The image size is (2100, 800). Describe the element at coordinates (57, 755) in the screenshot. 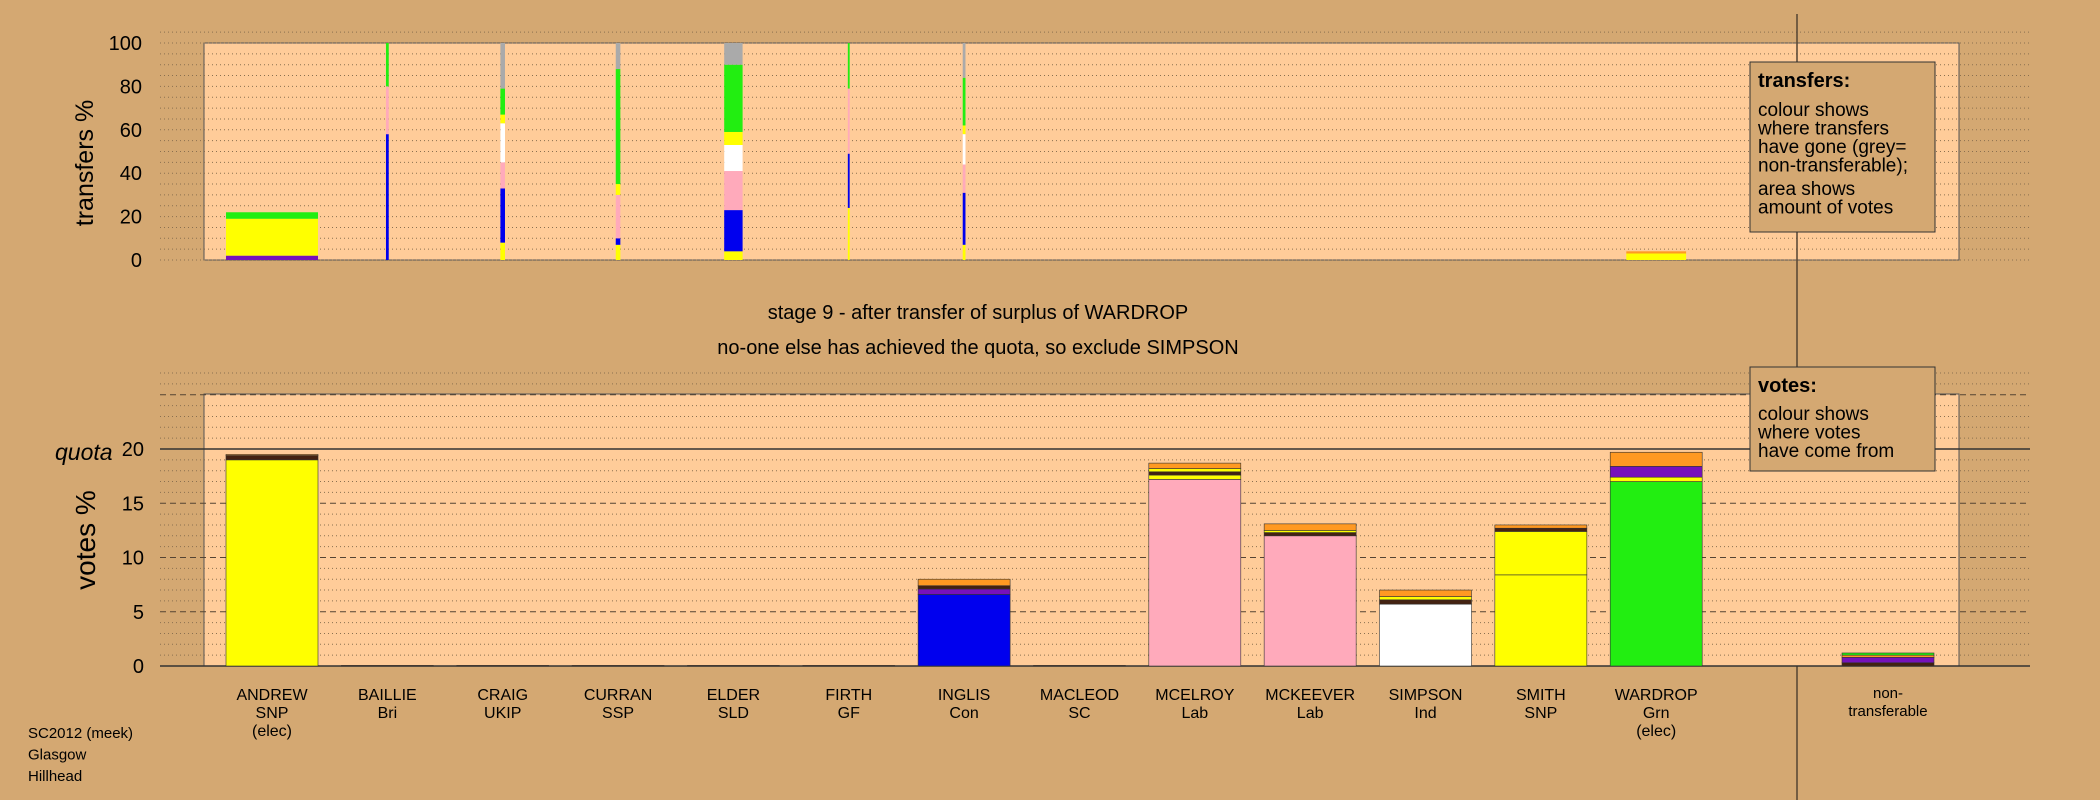

I see `footer-line: Glasgow` at that location.